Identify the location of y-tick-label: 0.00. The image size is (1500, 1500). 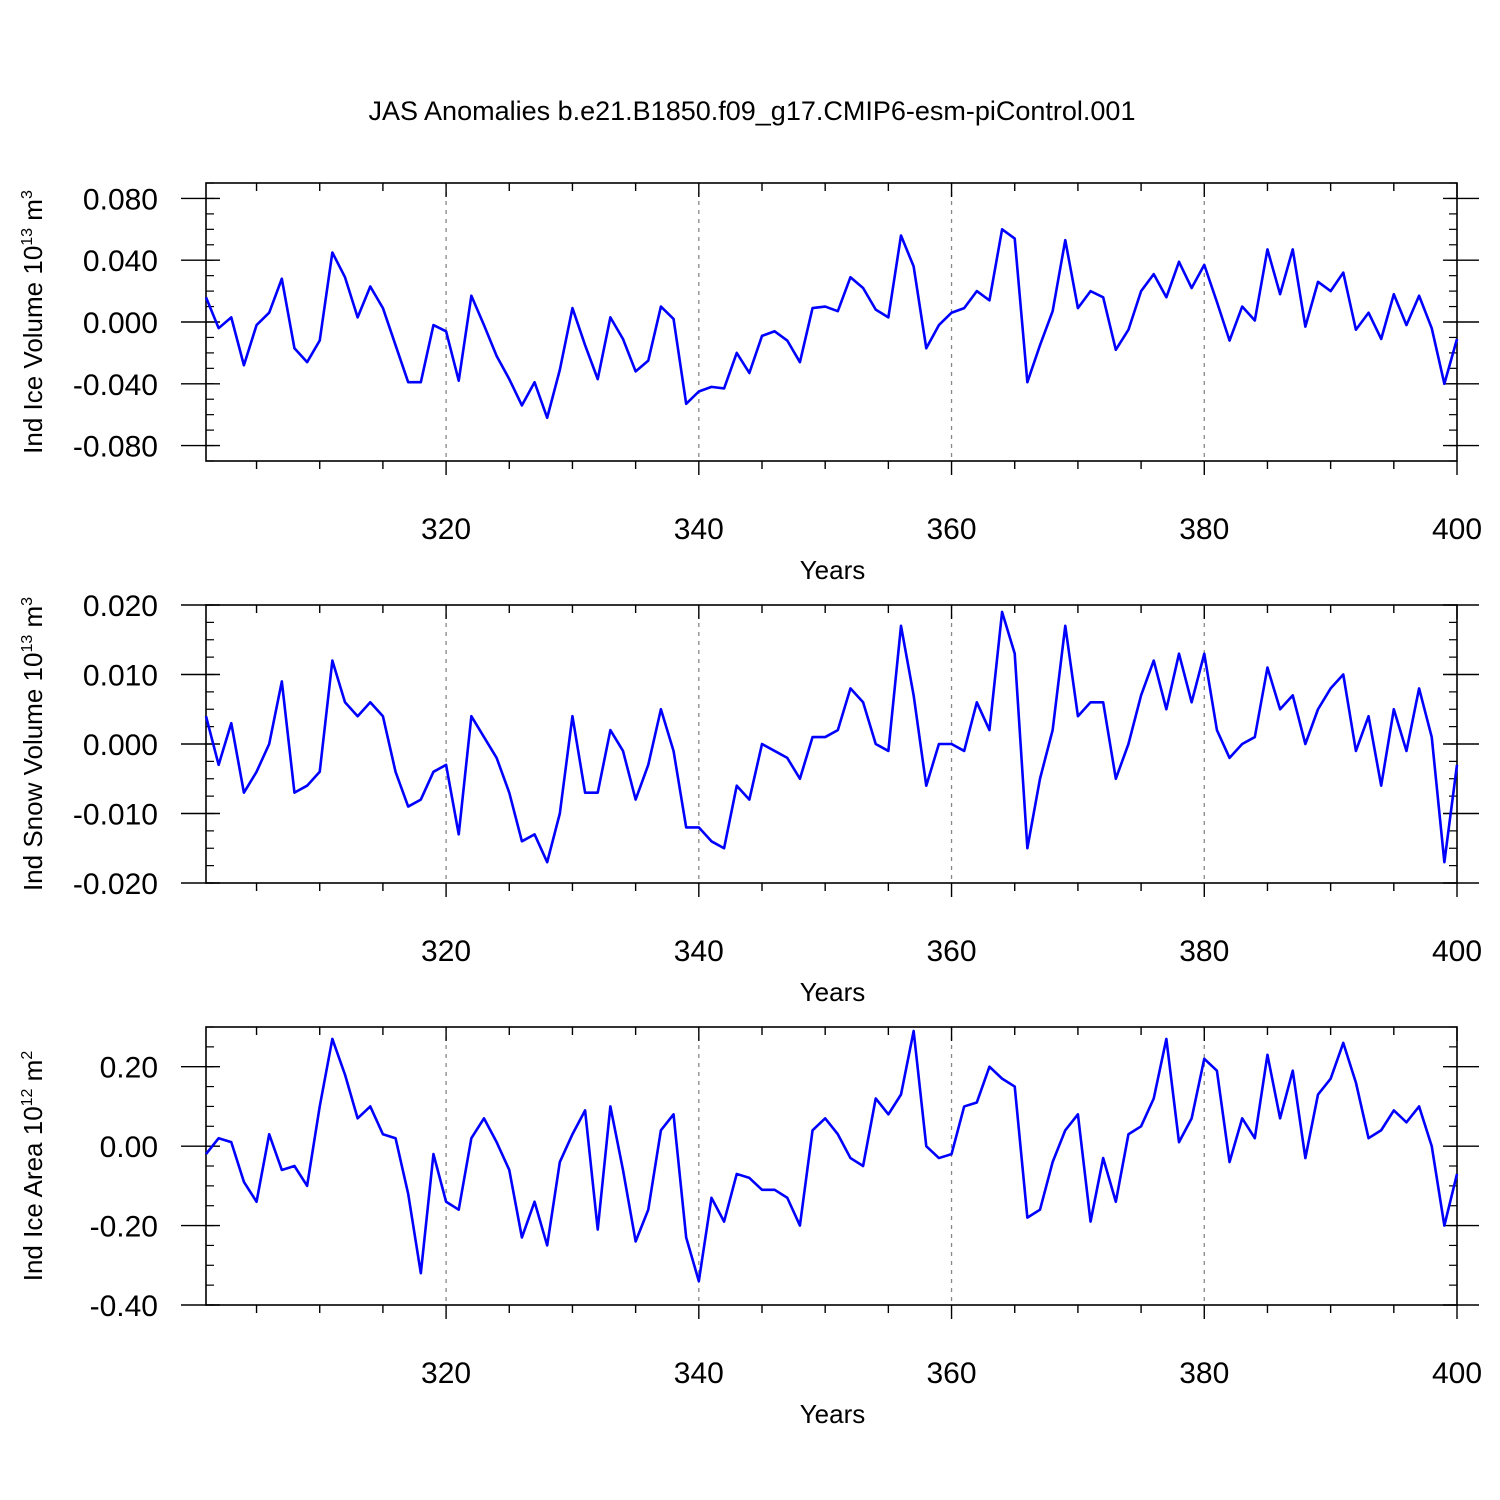
(129, 1147).